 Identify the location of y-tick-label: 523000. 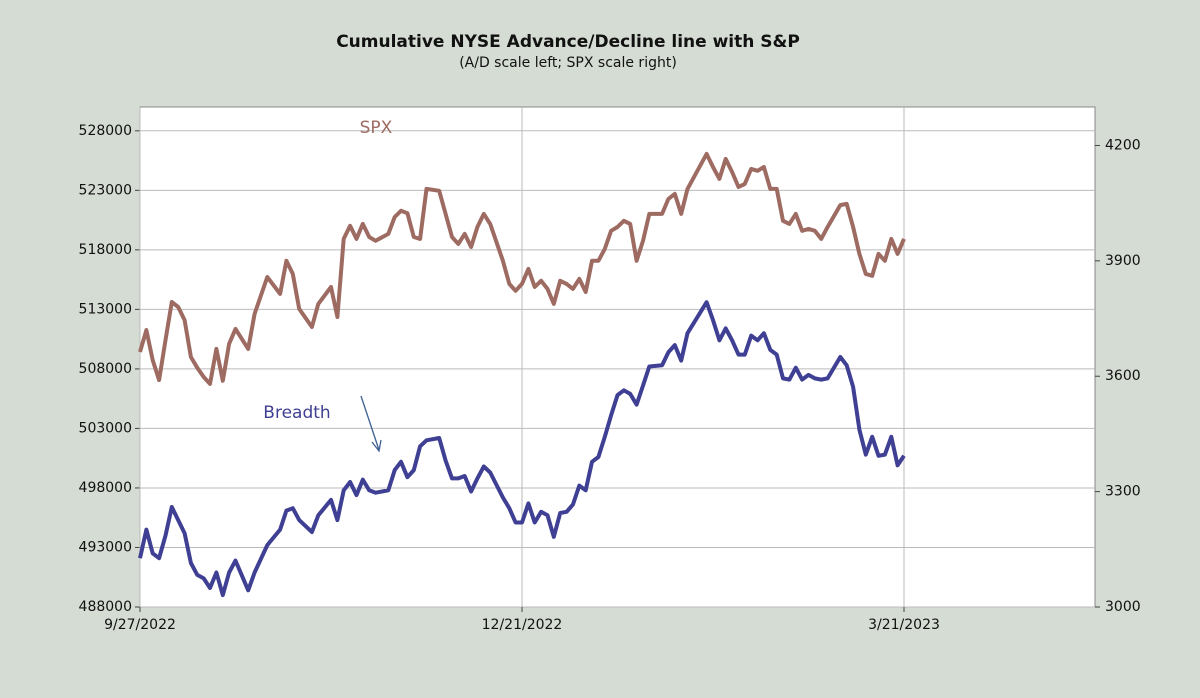
(105, 190).